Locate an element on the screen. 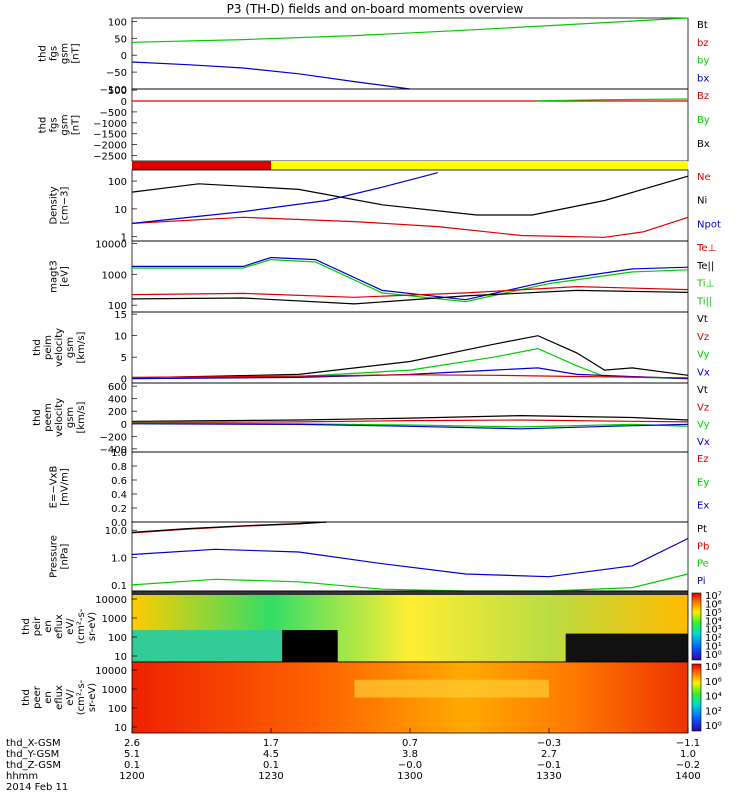 The image size is (750, 800). colorbar-tick-label: 10¹ is located at coordinates (713, 647).